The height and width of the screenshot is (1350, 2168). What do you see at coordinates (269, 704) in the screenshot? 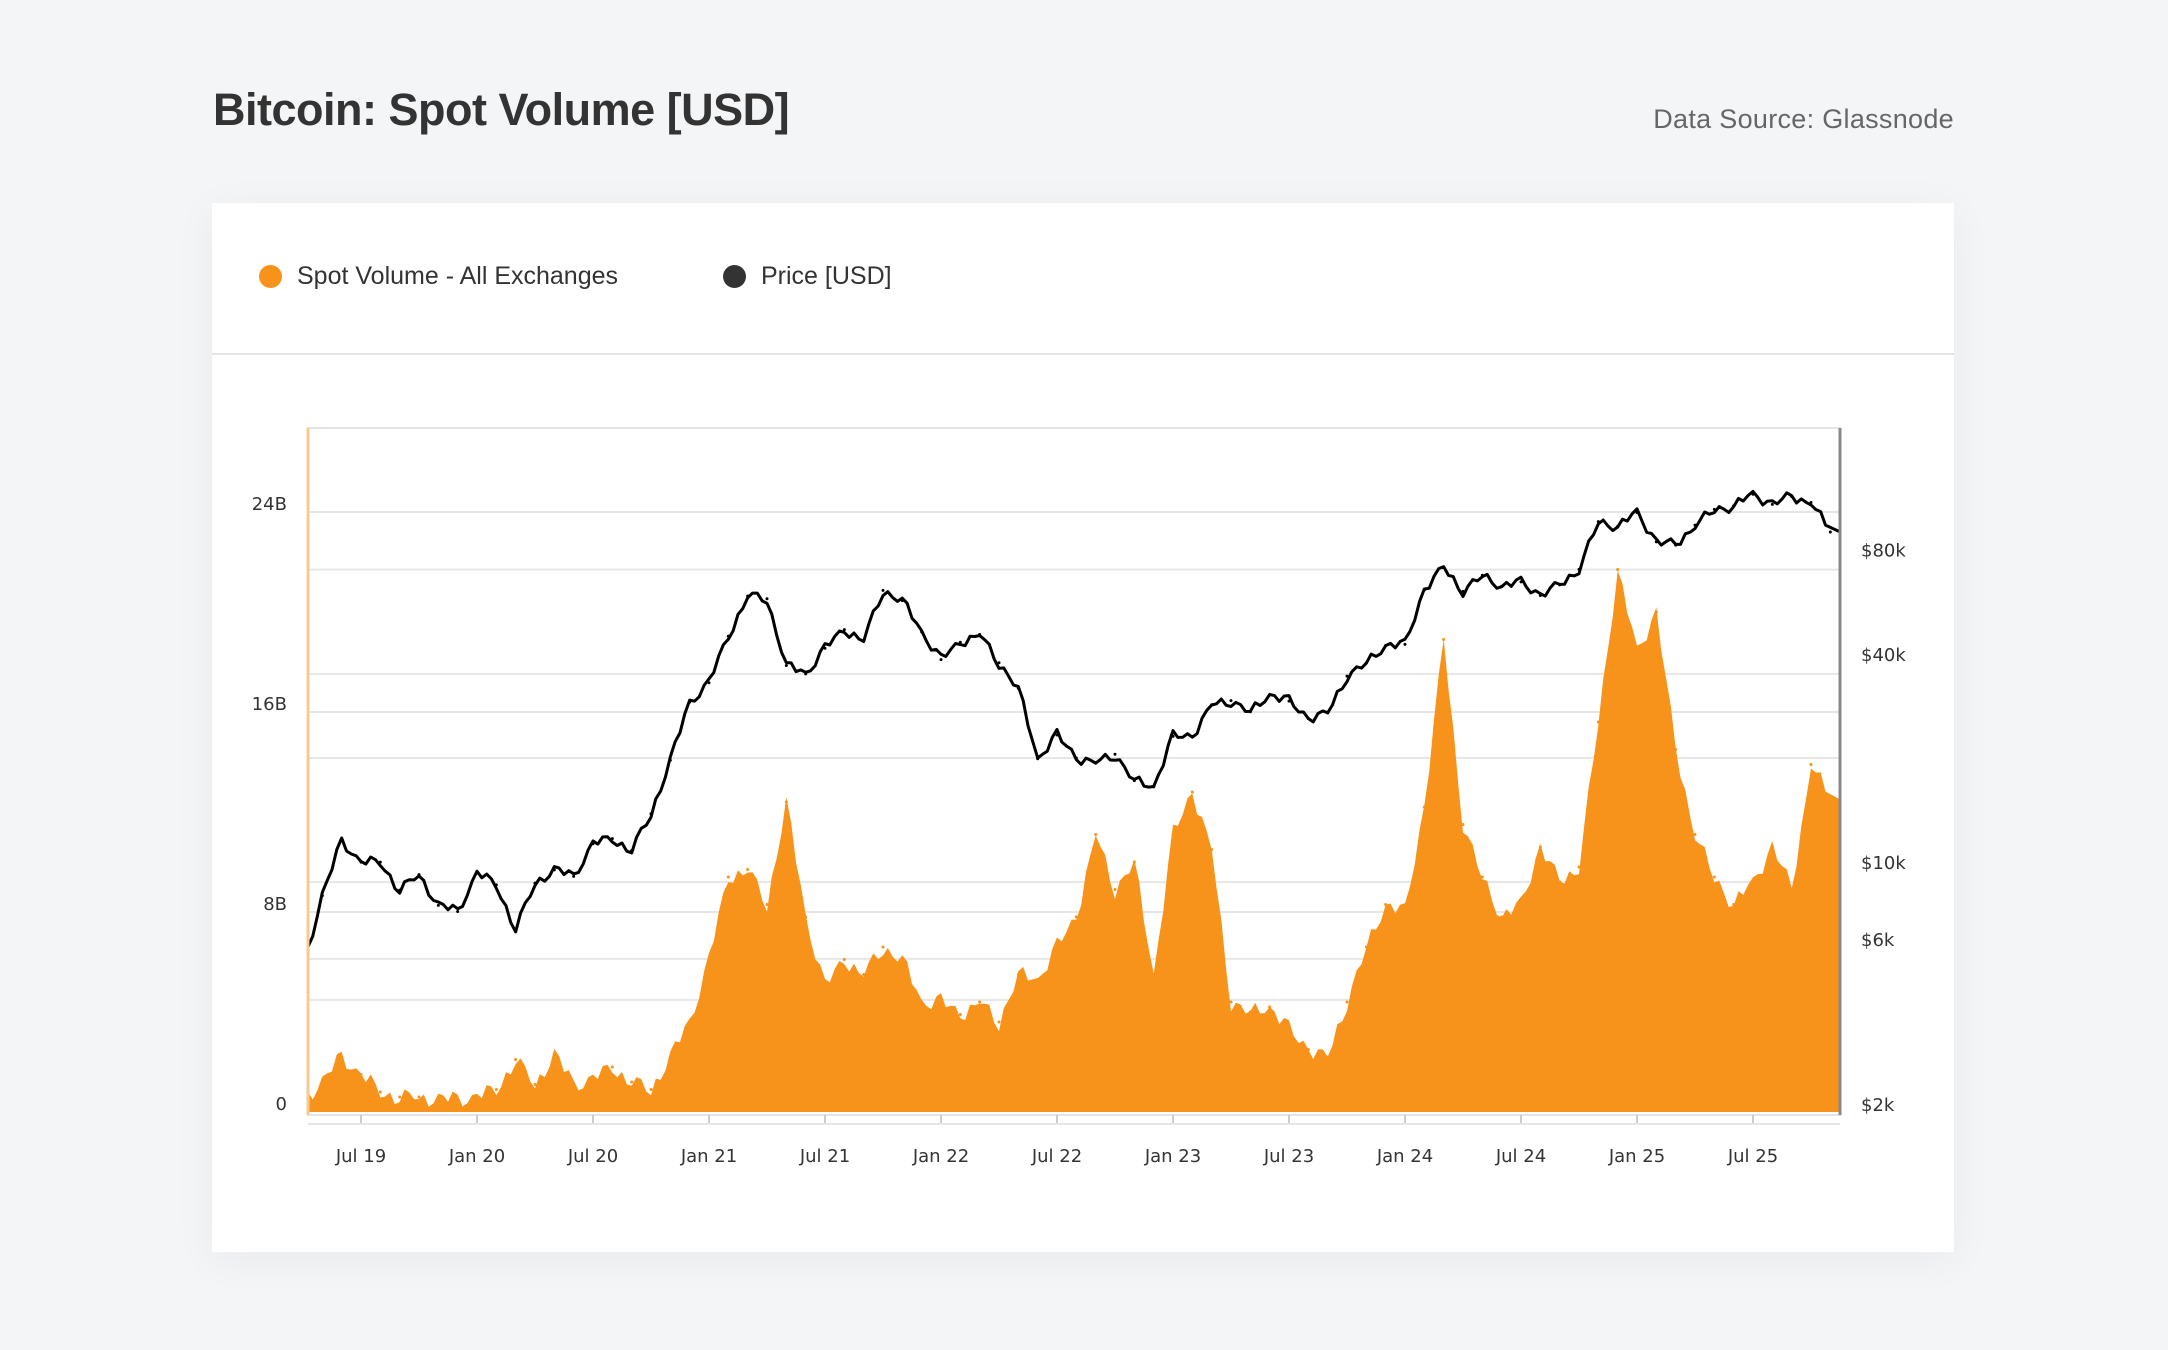
I see `y-left-tick-label: 16B` at bounding box center [269, 704].